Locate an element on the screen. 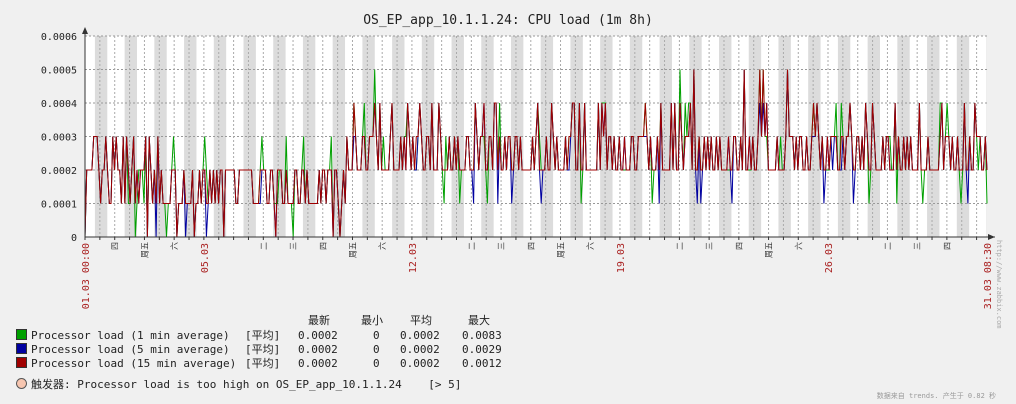 The height and width of the screenshot is (404, 1016). y-tick-label: 0.0005 is located at coordinates (59, 71).